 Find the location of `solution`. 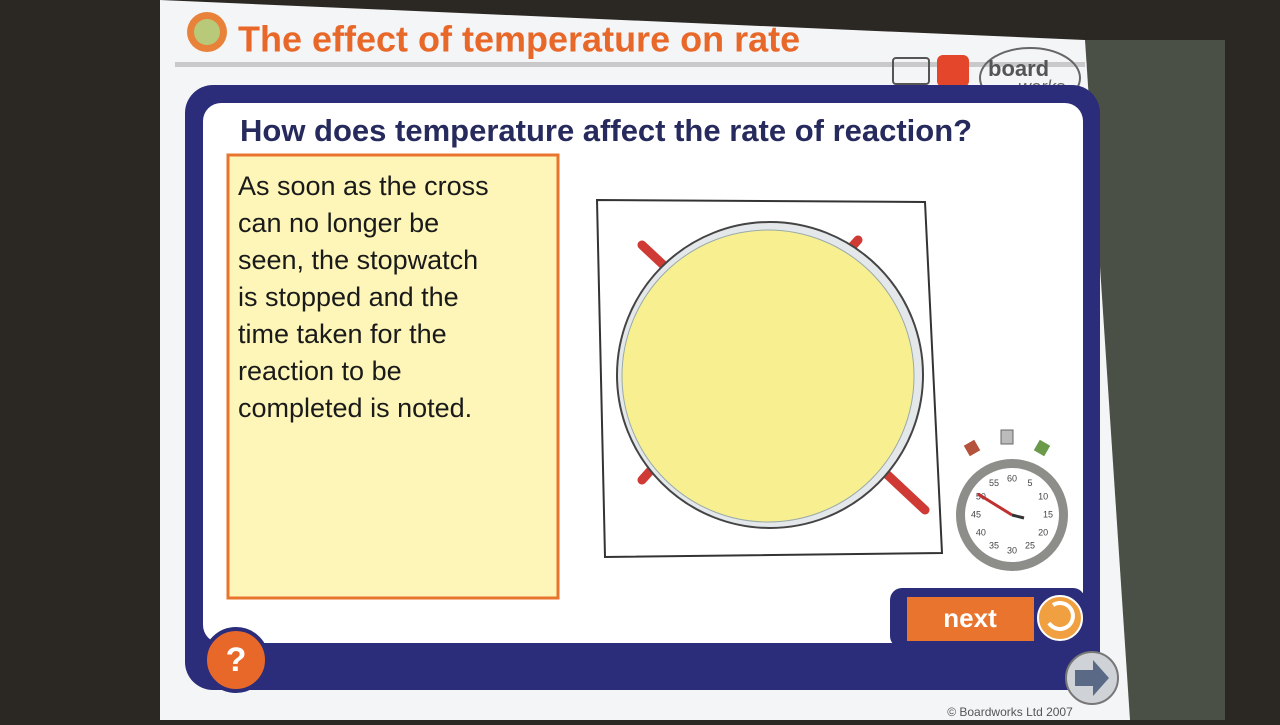

solution is located at coordinates (768, 376).